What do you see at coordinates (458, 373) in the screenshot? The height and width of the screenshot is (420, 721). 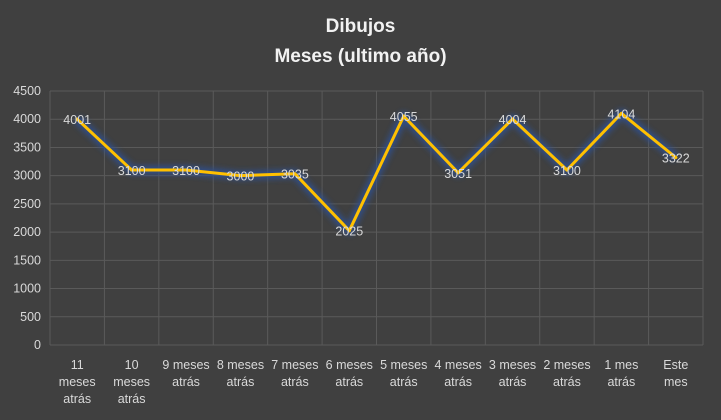 I see `x-tick-label: 4 meses atrás` at bounding box center [458, 373].